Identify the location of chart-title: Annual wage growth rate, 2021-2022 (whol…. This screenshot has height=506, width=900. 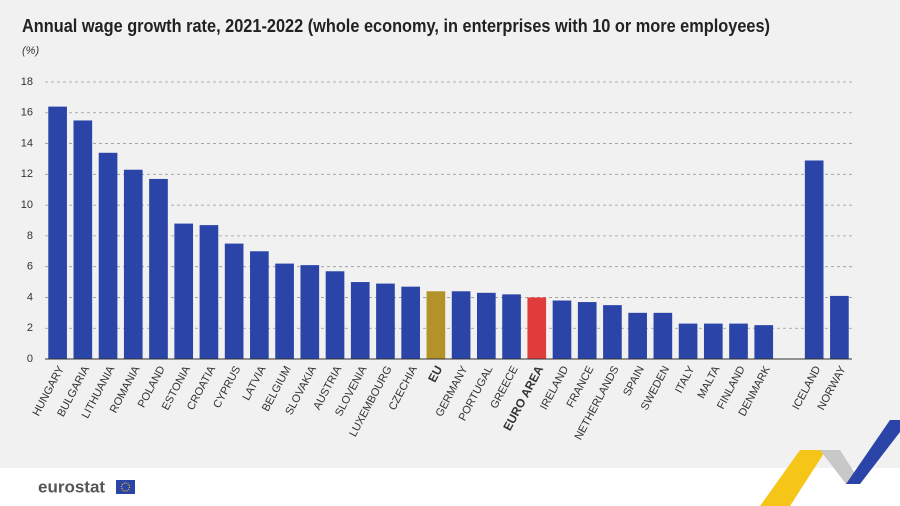
(396, 26).